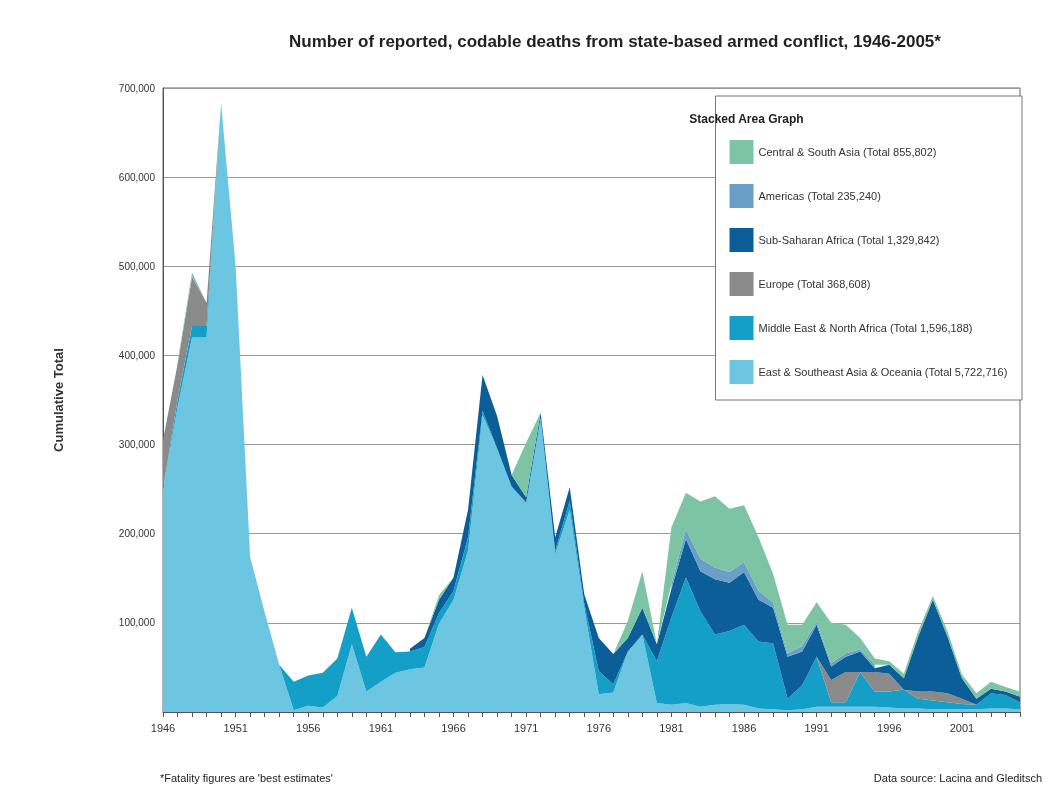 Image resolution: width=1064 pixels, height=789 pixels. Describe the element at coordinates (962, 727) in the screenshot. I see `x-tick-label: 2001` at that location.